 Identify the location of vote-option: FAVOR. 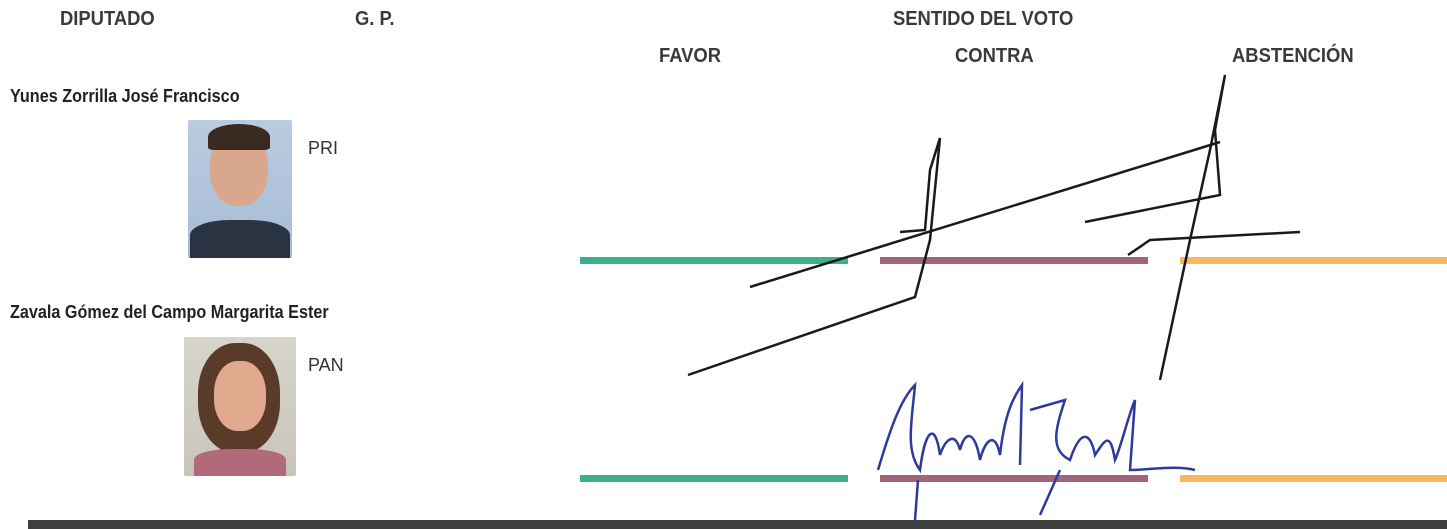
(690, 56).